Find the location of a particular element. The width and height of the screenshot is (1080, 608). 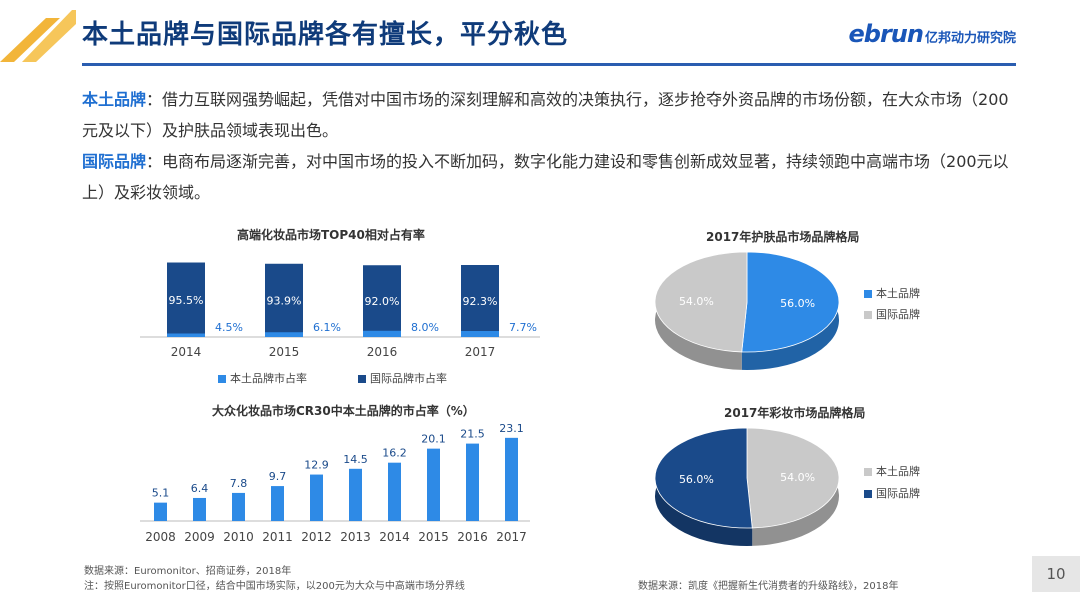

chart1-tick-label: 2016 is located at coordinates (382, 352).